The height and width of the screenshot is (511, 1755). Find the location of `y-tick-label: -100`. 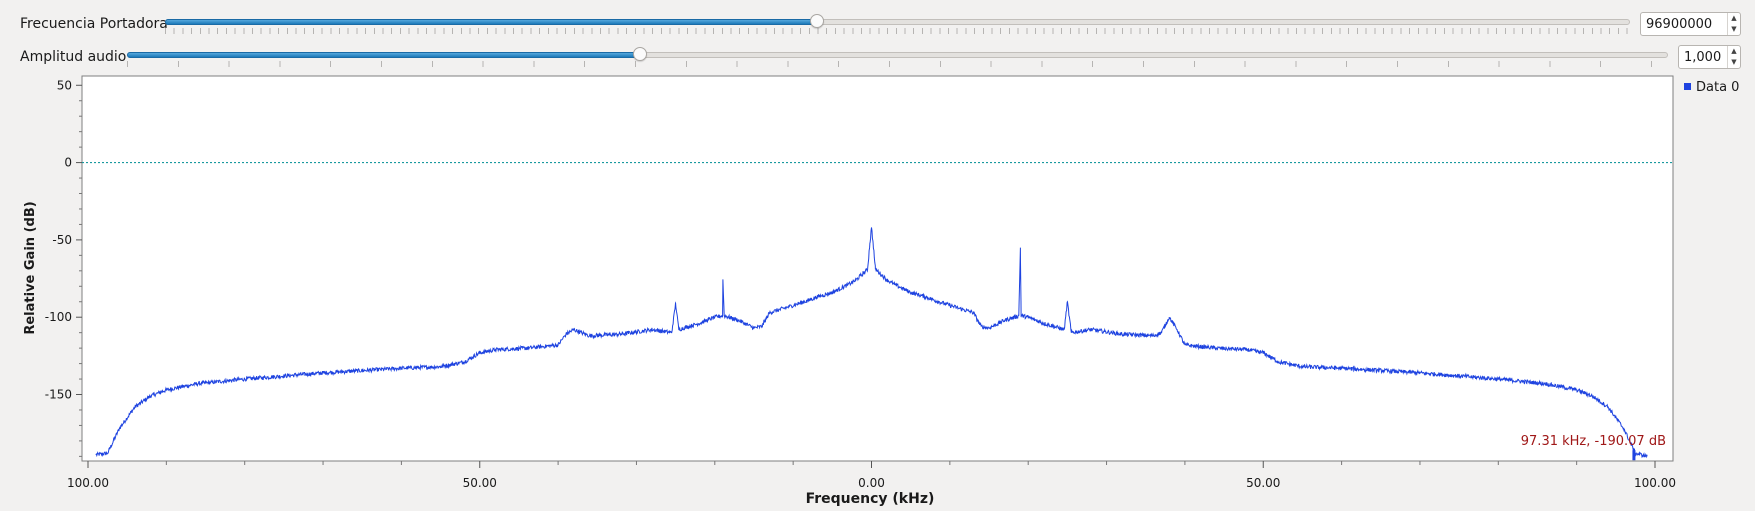

y-tick-label: -100 is located at coordinates (58, 317).